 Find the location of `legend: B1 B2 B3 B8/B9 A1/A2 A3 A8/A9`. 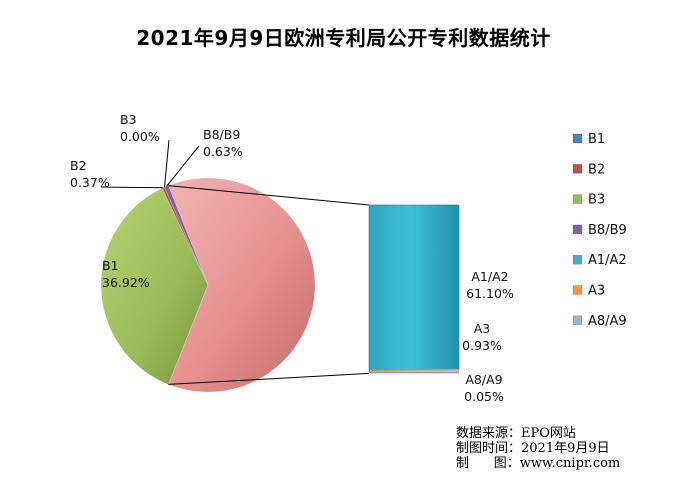

legend: B1 B2 B3 B8/B9 A1/A2 A3 A8/A9 is located at coordinates (599, 230).